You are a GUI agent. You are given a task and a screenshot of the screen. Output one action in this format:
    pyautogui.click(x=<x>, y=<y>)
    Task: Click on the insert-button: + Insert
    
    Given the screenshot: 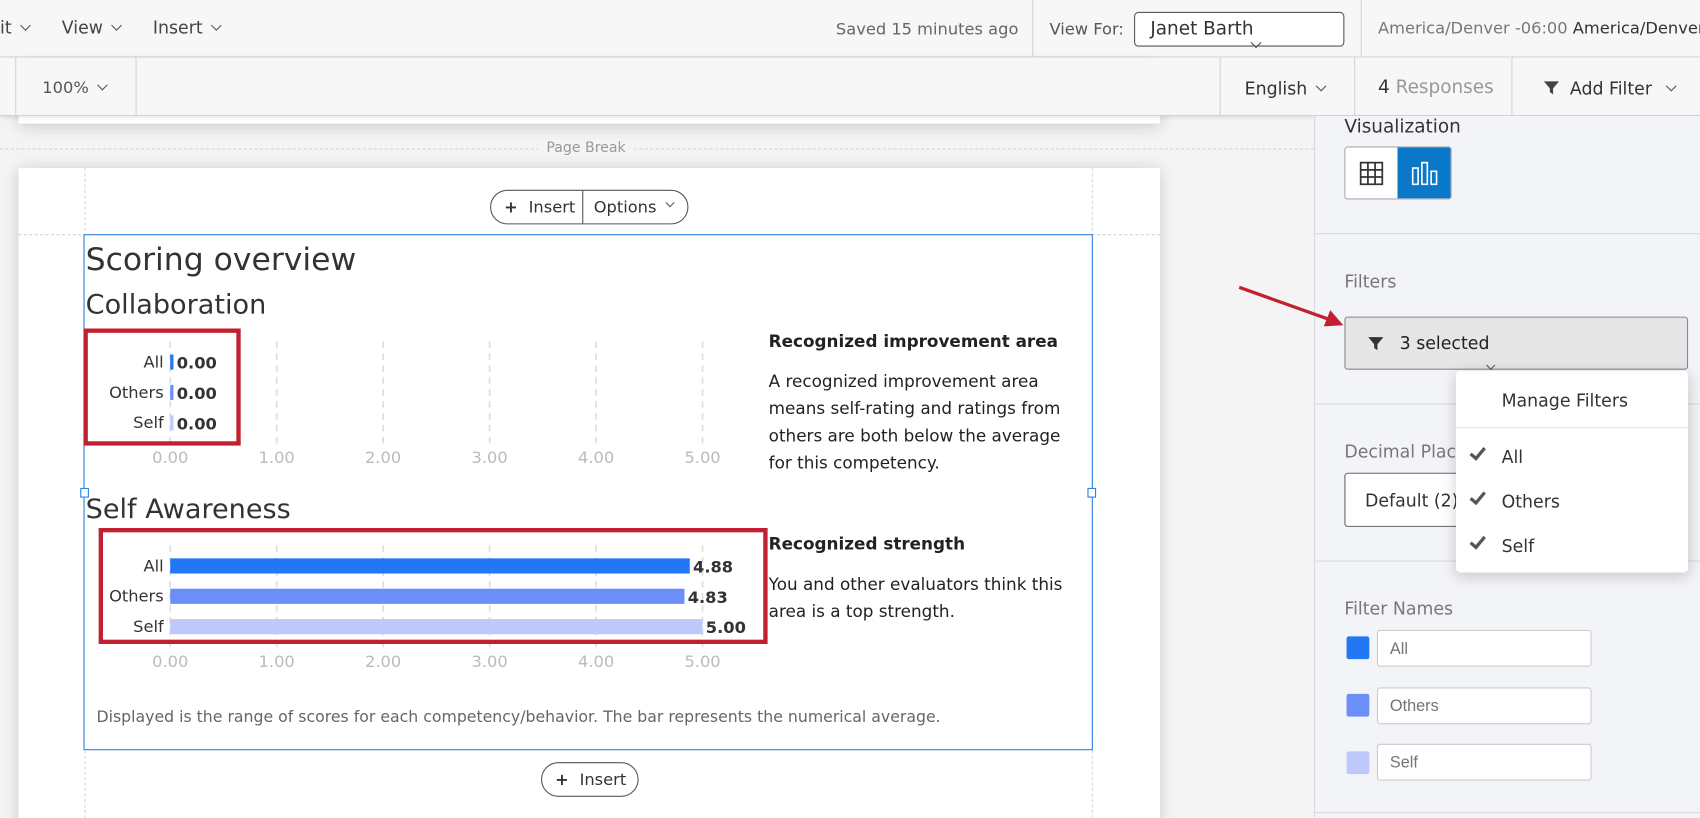 What is the action you would take?
    pyautogui.click(x=537, y=207)
    